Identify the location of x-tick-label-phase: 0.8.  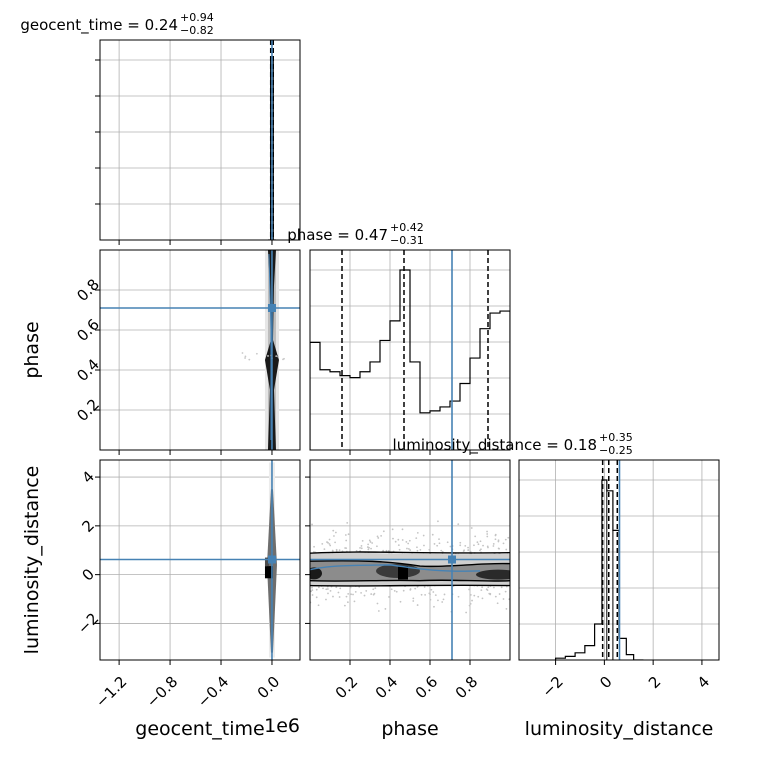
(467, 688).